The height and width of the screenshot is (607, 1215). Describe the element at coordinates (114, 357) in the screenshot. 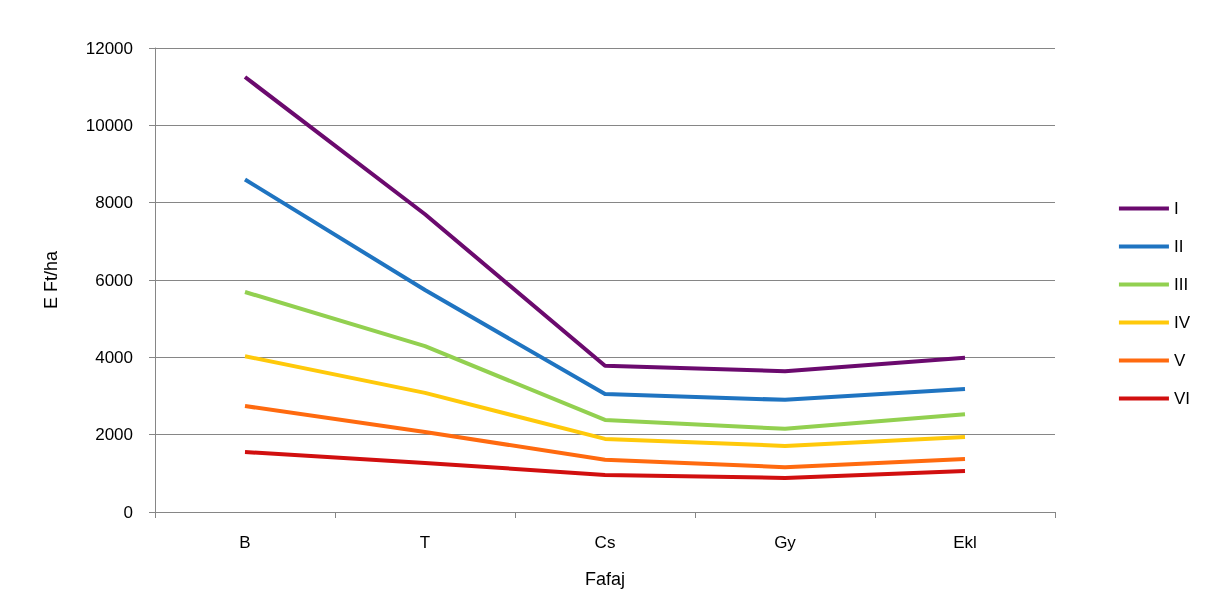

I see `y-tick-label: 4000` at that location.